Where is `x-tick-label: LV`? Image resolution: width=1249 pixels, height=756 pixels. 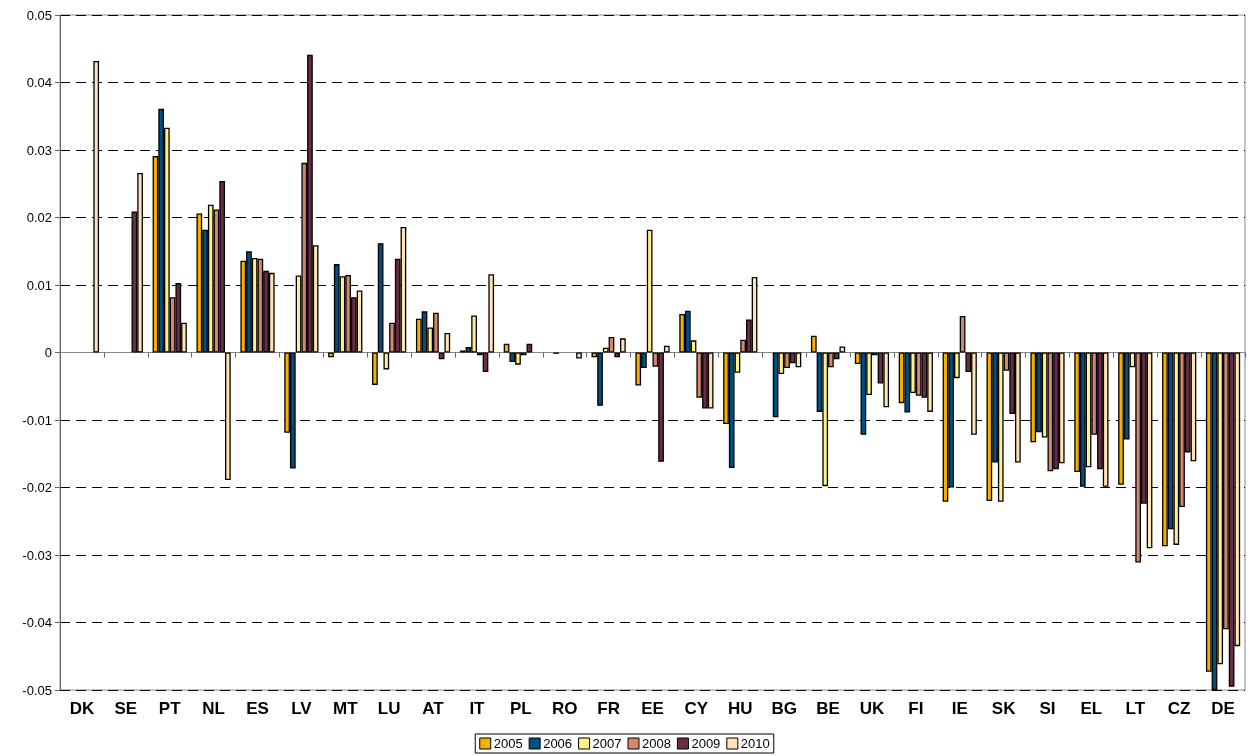 x-tick-label: LV is located at coordinates (302, 708).